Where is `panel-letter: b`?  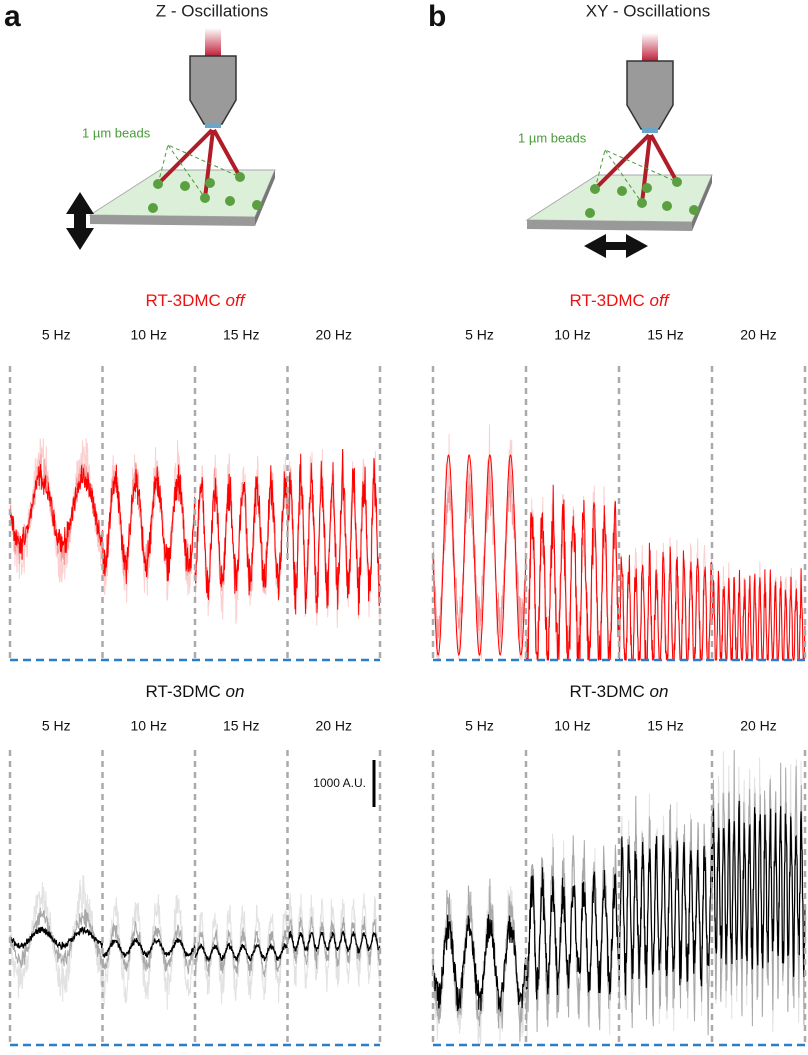 panel-letter: b is located at coordinates (437, 16).